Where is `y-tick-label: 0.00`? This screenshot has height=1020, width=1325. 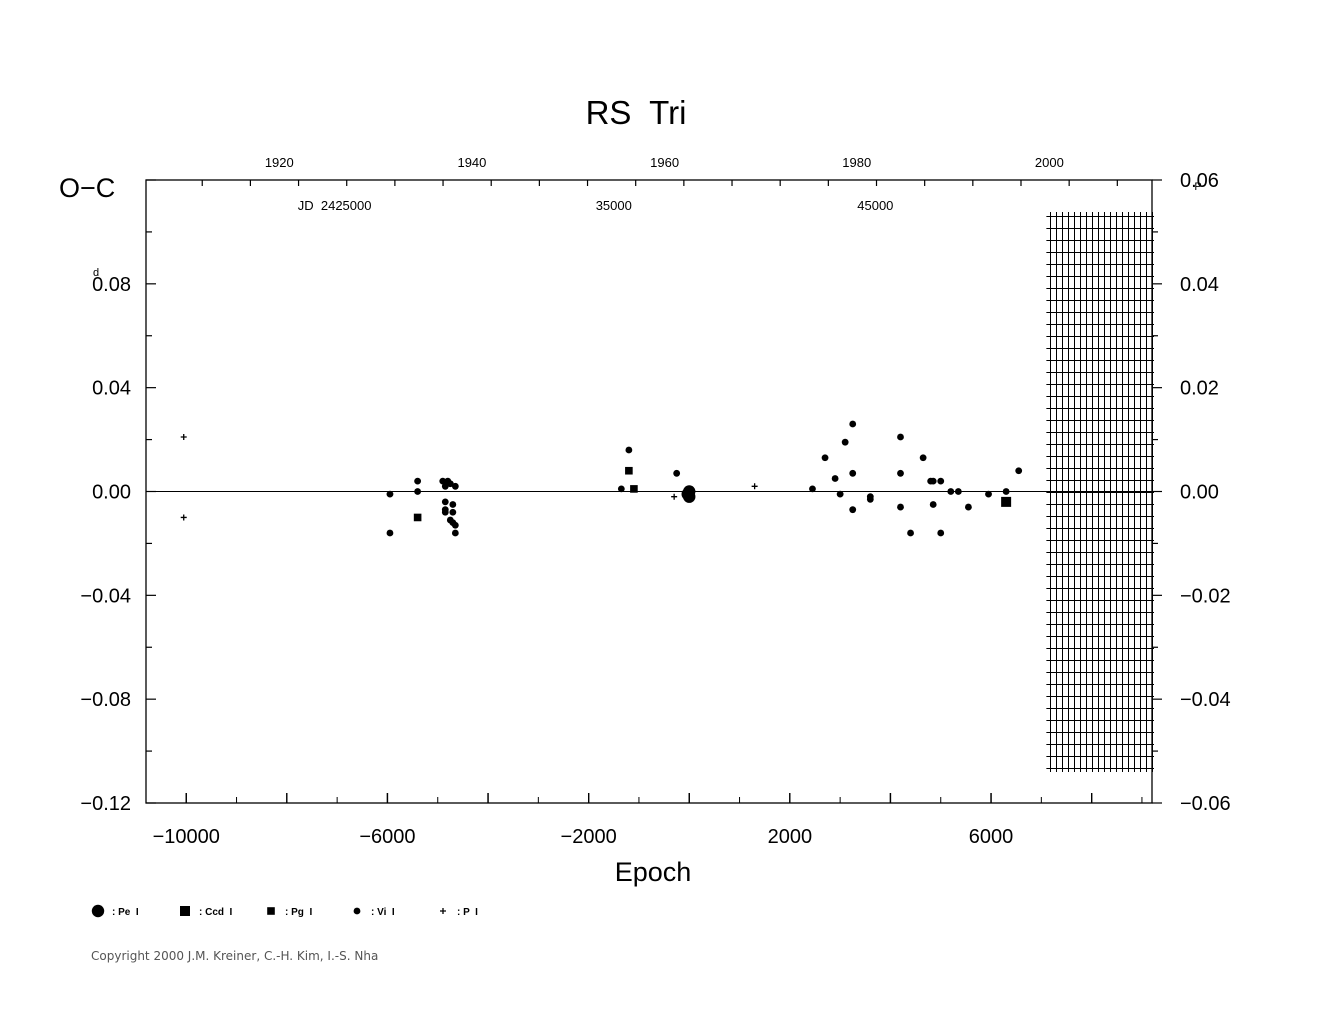
y-tick-label: 0.00 is located at coordinates (111, 493).